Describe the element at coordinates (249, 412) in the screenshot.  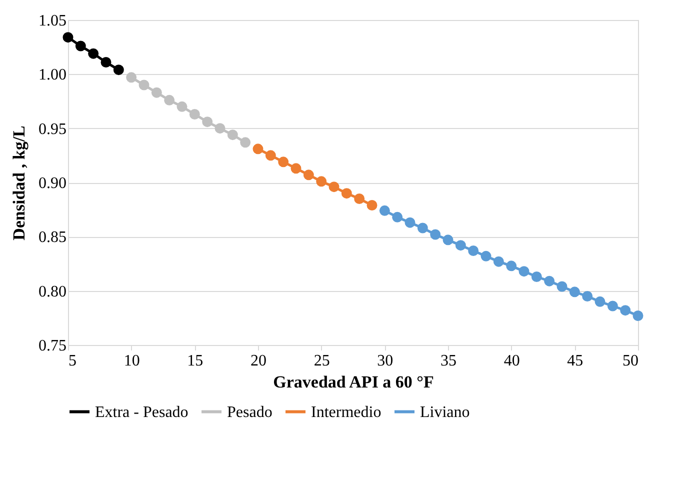
I see `legend-label: Pesado` at that location.